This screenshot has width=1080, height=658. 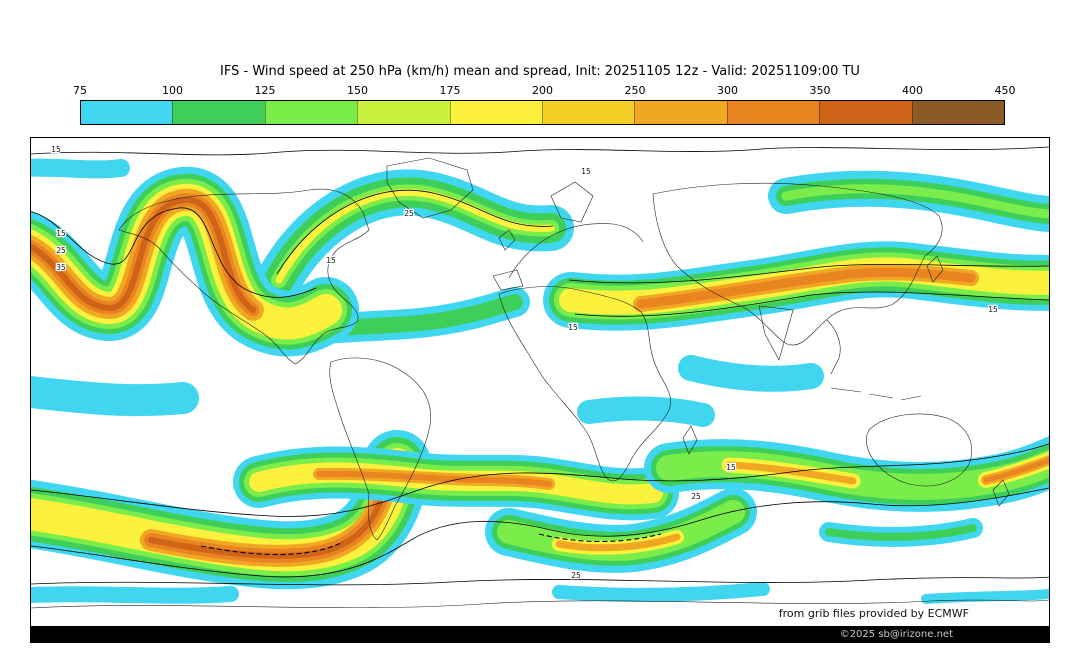 I want to click on colorbar-tick: 200, so click(x=542, y=90).